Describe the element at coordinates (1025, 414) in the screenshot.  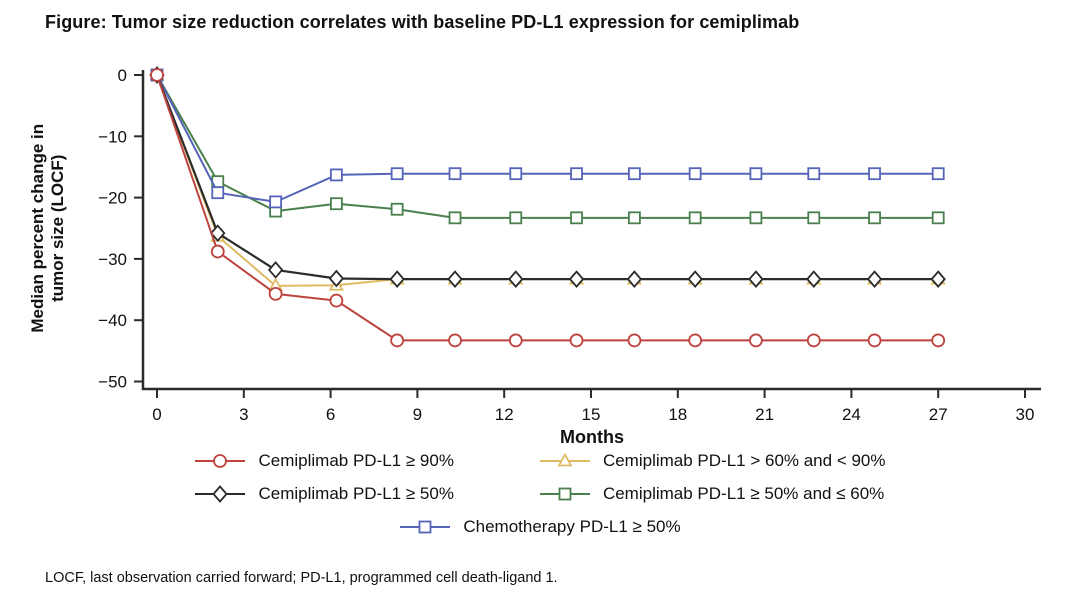
I see `x-tick-label: 30` at that location.